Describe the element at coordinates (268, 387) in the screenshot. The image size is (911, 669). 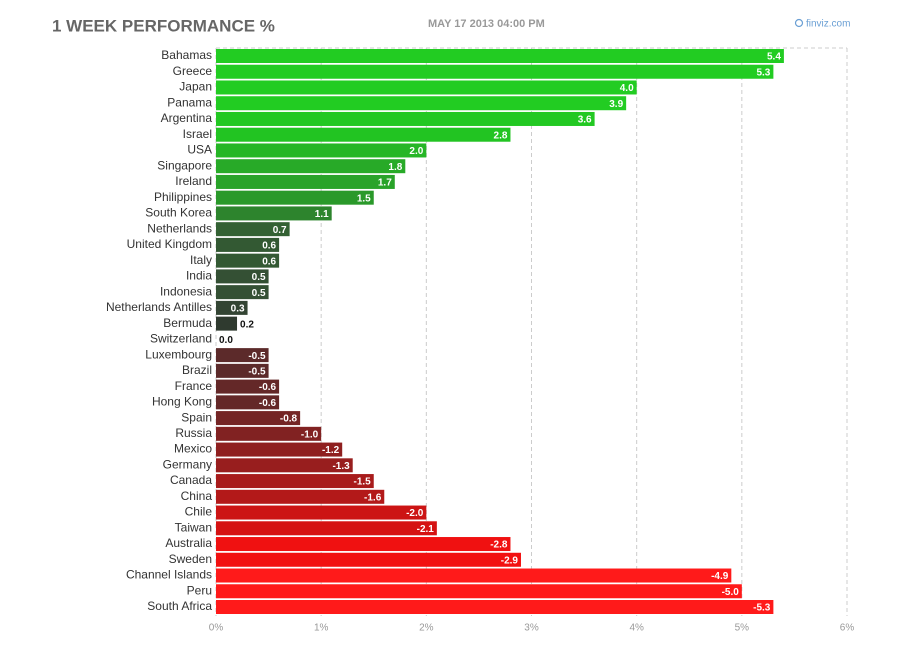
I see `value-label: -0.6` at that location.